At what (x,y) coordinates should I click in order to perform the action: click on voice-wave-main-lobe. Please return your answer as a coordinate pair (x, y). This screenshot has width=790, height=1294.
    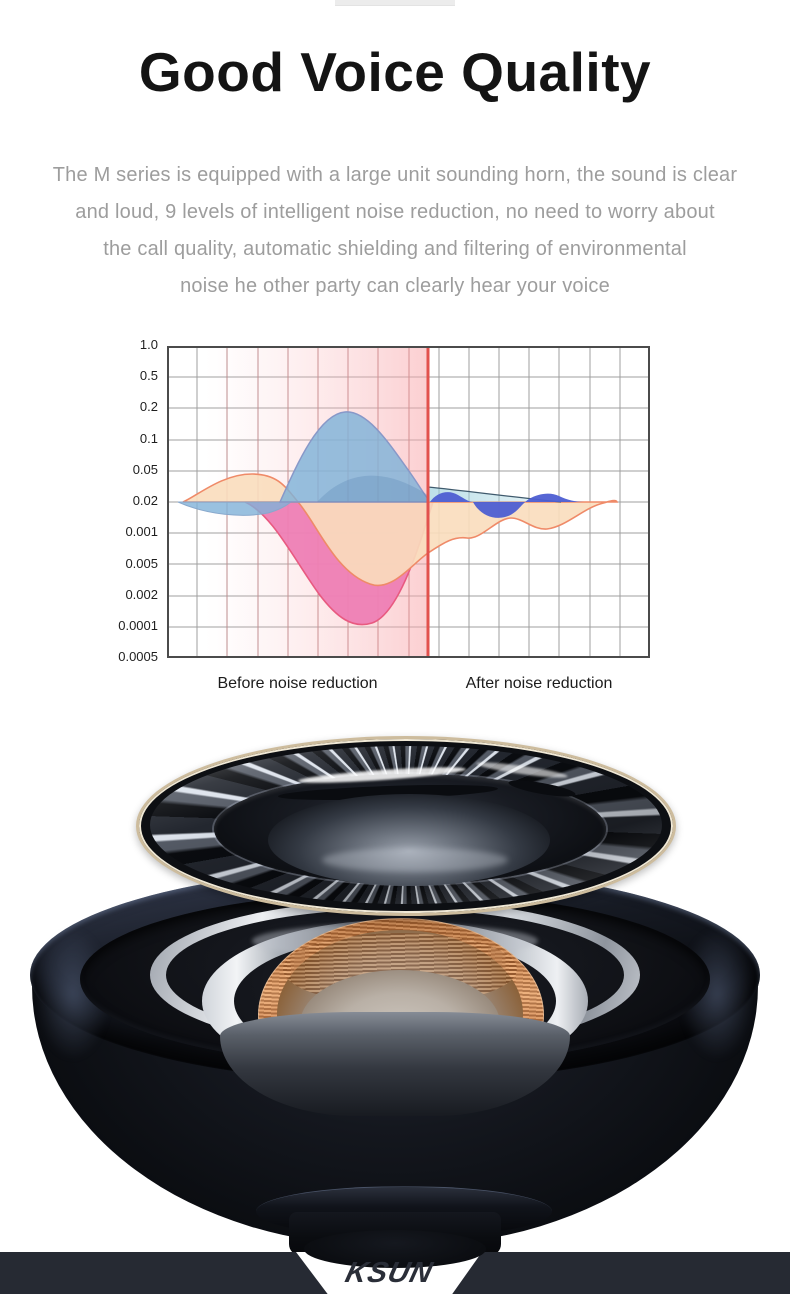
    Looking at the image, I should click on (353, 457).